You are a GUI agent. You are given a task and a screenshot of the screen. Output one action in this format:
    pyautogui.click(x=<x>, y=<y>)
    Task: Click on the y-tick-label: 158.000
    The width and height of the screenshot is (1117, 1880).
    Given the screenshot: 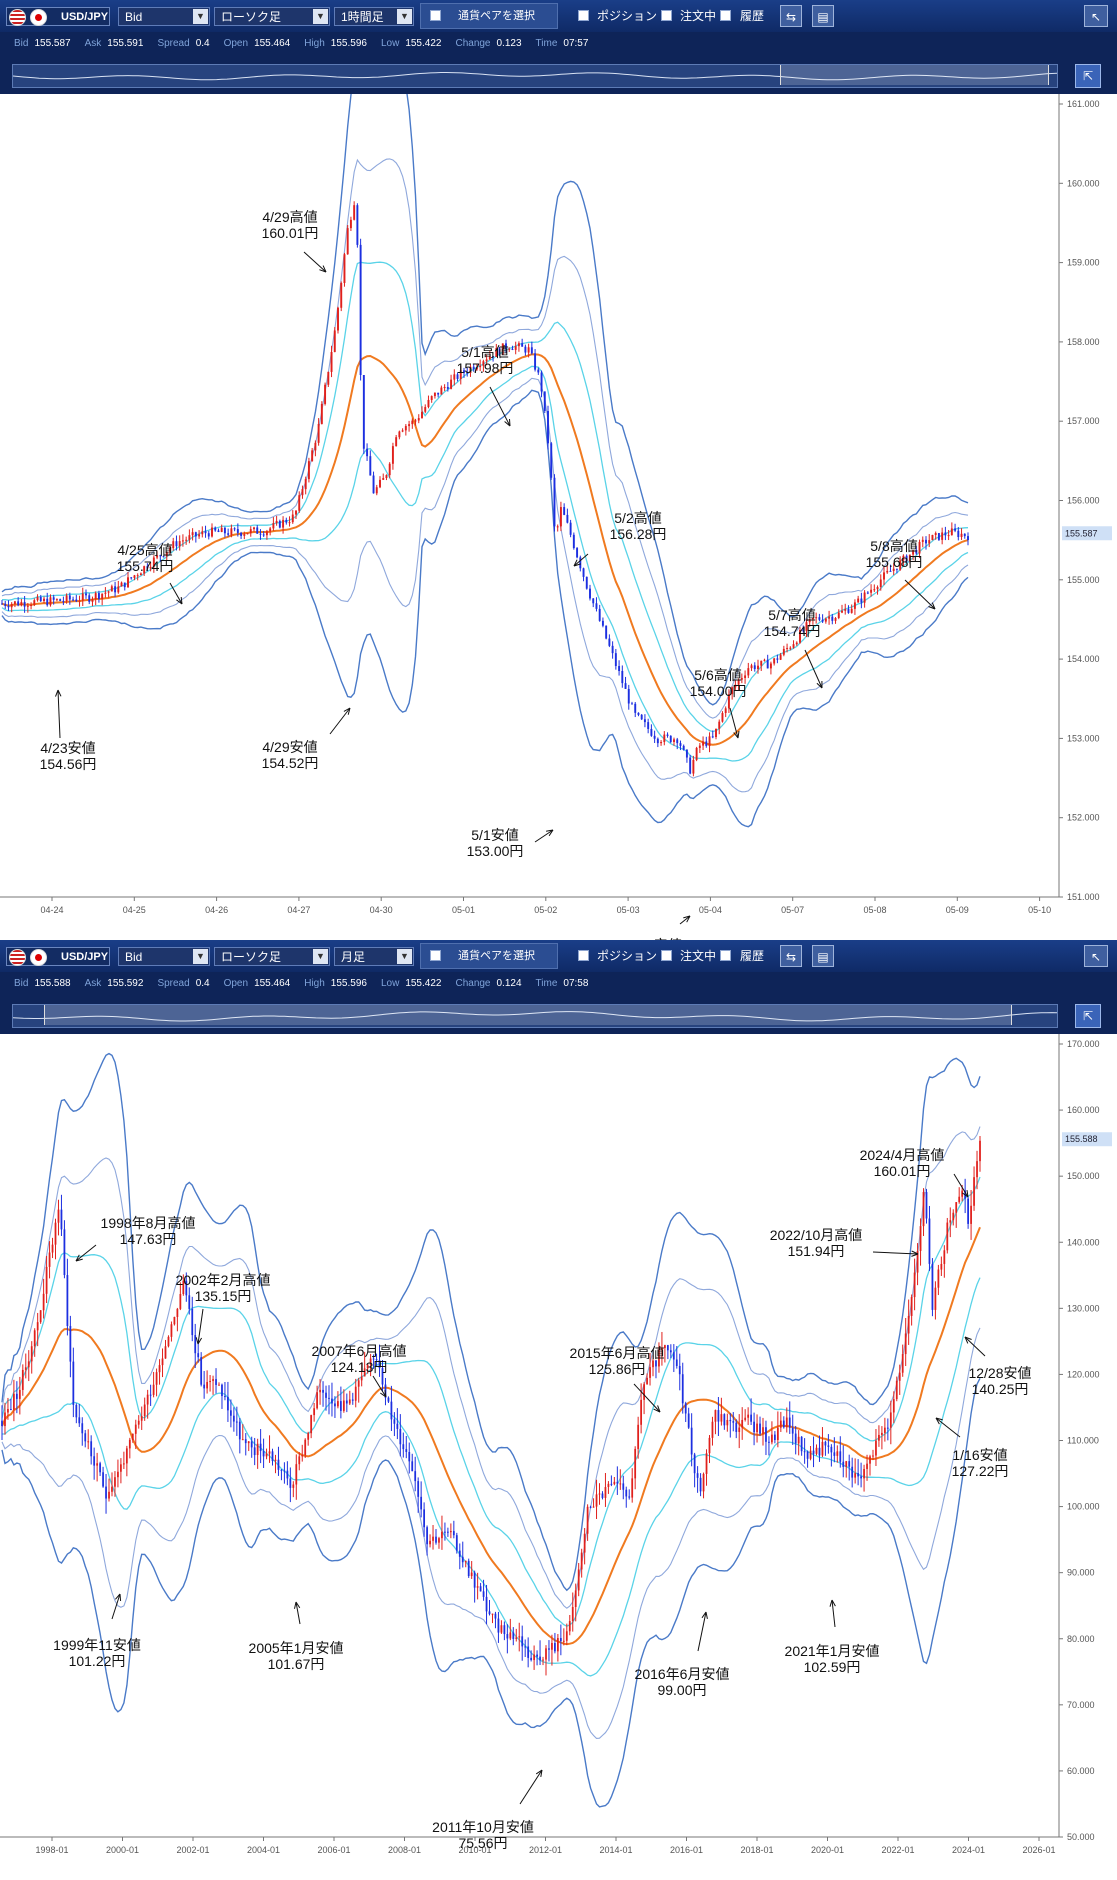 What is the action you would take?
    pyautogui.click(x=1083, y=342)
    